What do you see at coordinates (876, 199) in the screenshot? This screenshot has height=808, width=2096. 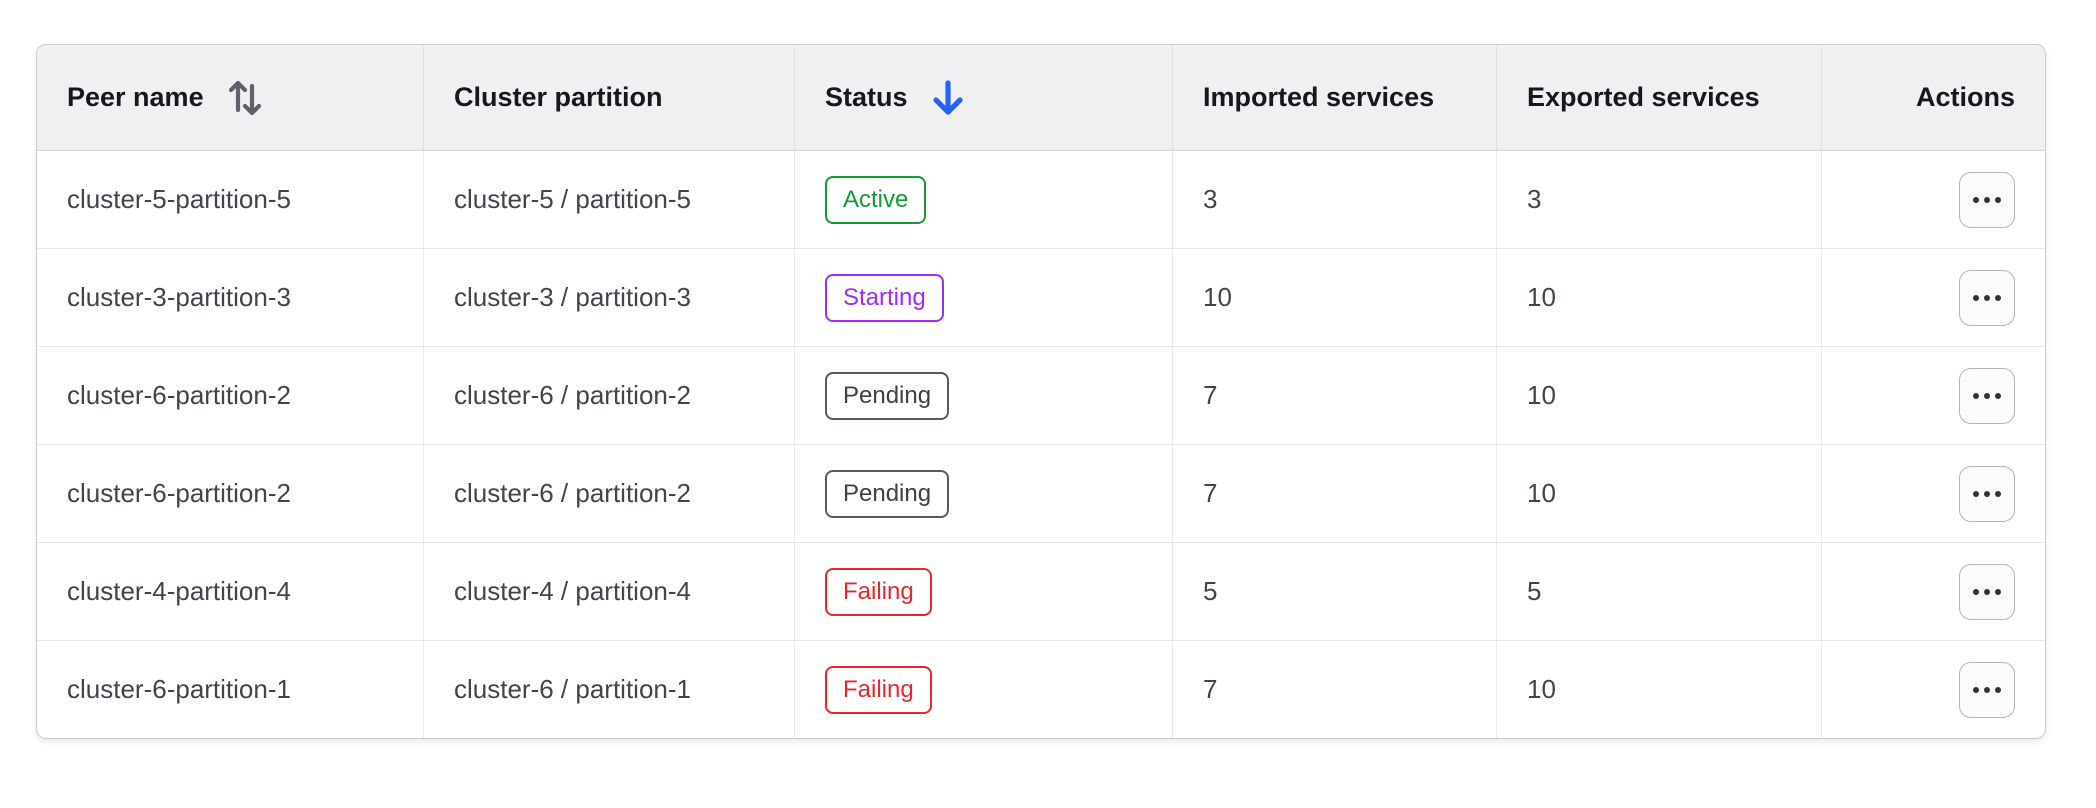 I see `status-badge: Active` at bounding box center [876, 199].